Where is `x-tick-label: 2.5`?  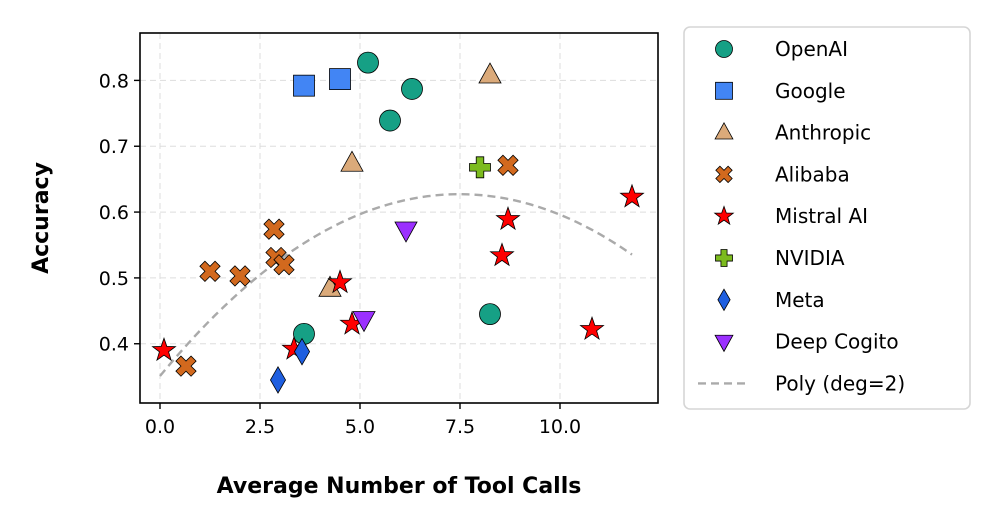 x-tick-label: 2.5 is located at coordinates (260, 427).